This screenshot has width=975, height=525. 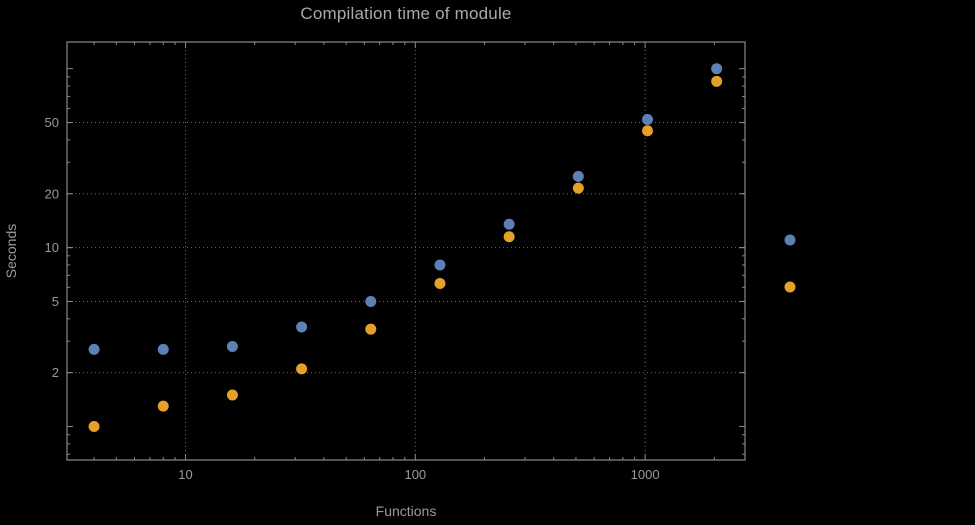 I want to click on y-tick-label: 10, so click(x=52, y=247).